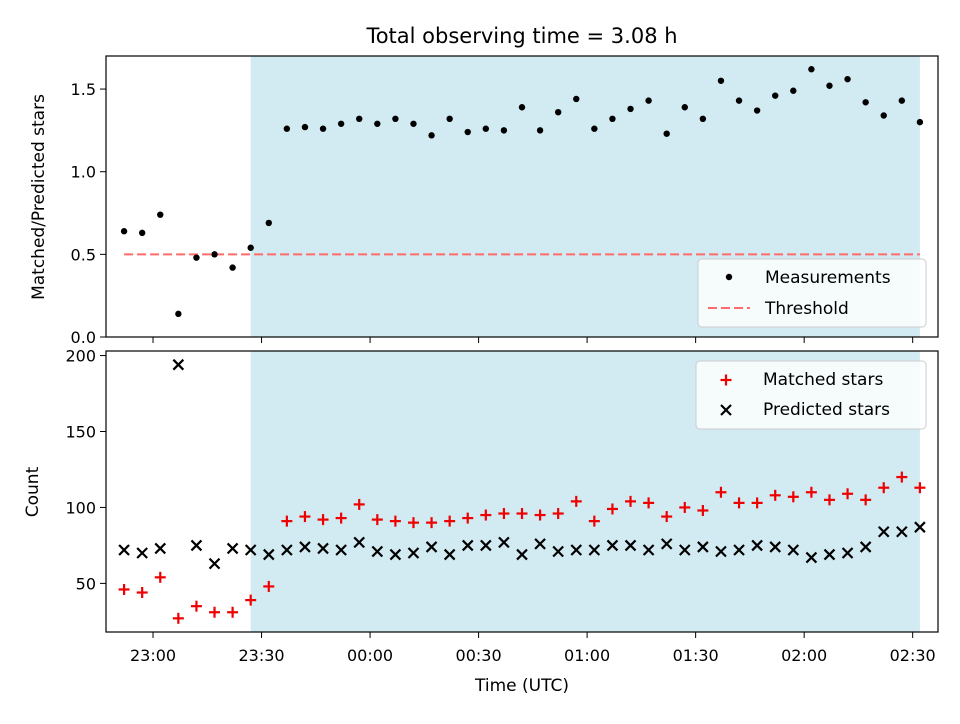 This screenshot has width=960, height=724. I want to click on top-legend-box, so click(812, 293).